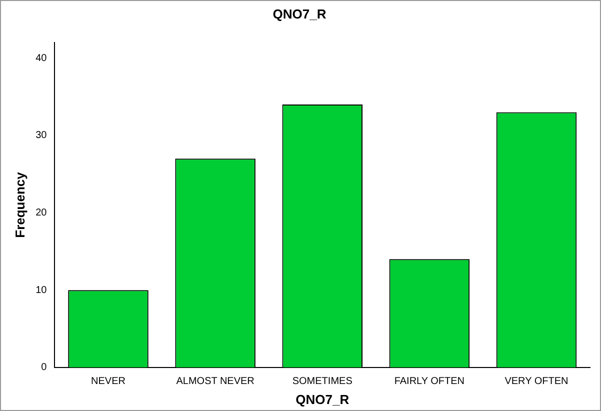  What do you see at coordinates (323, 399) in the screenshot?
I see `x-axis-title: QNO7_R` at bounding box center [323, 399].